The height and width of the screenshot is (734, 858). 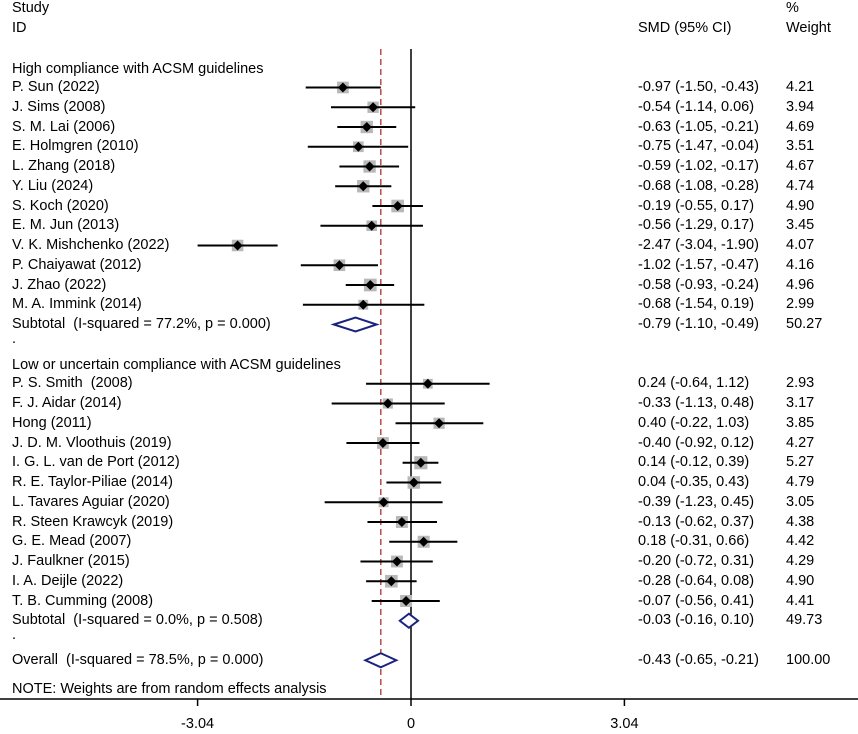 I want to click on study-label: S. Koch (2020), so click(x=60, y=205).